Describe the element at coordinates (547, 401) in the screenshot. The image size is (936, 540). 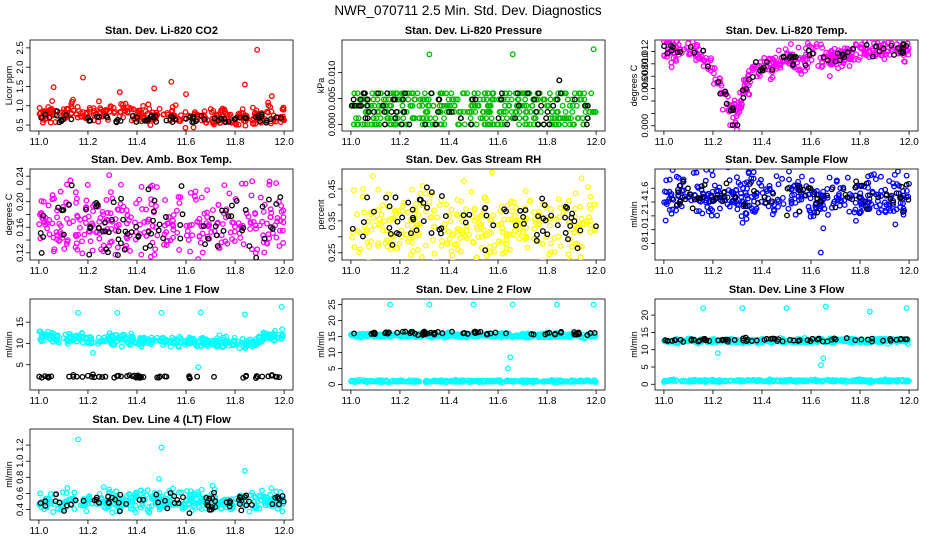
I see `x-tick-label: 11.8` at that location.